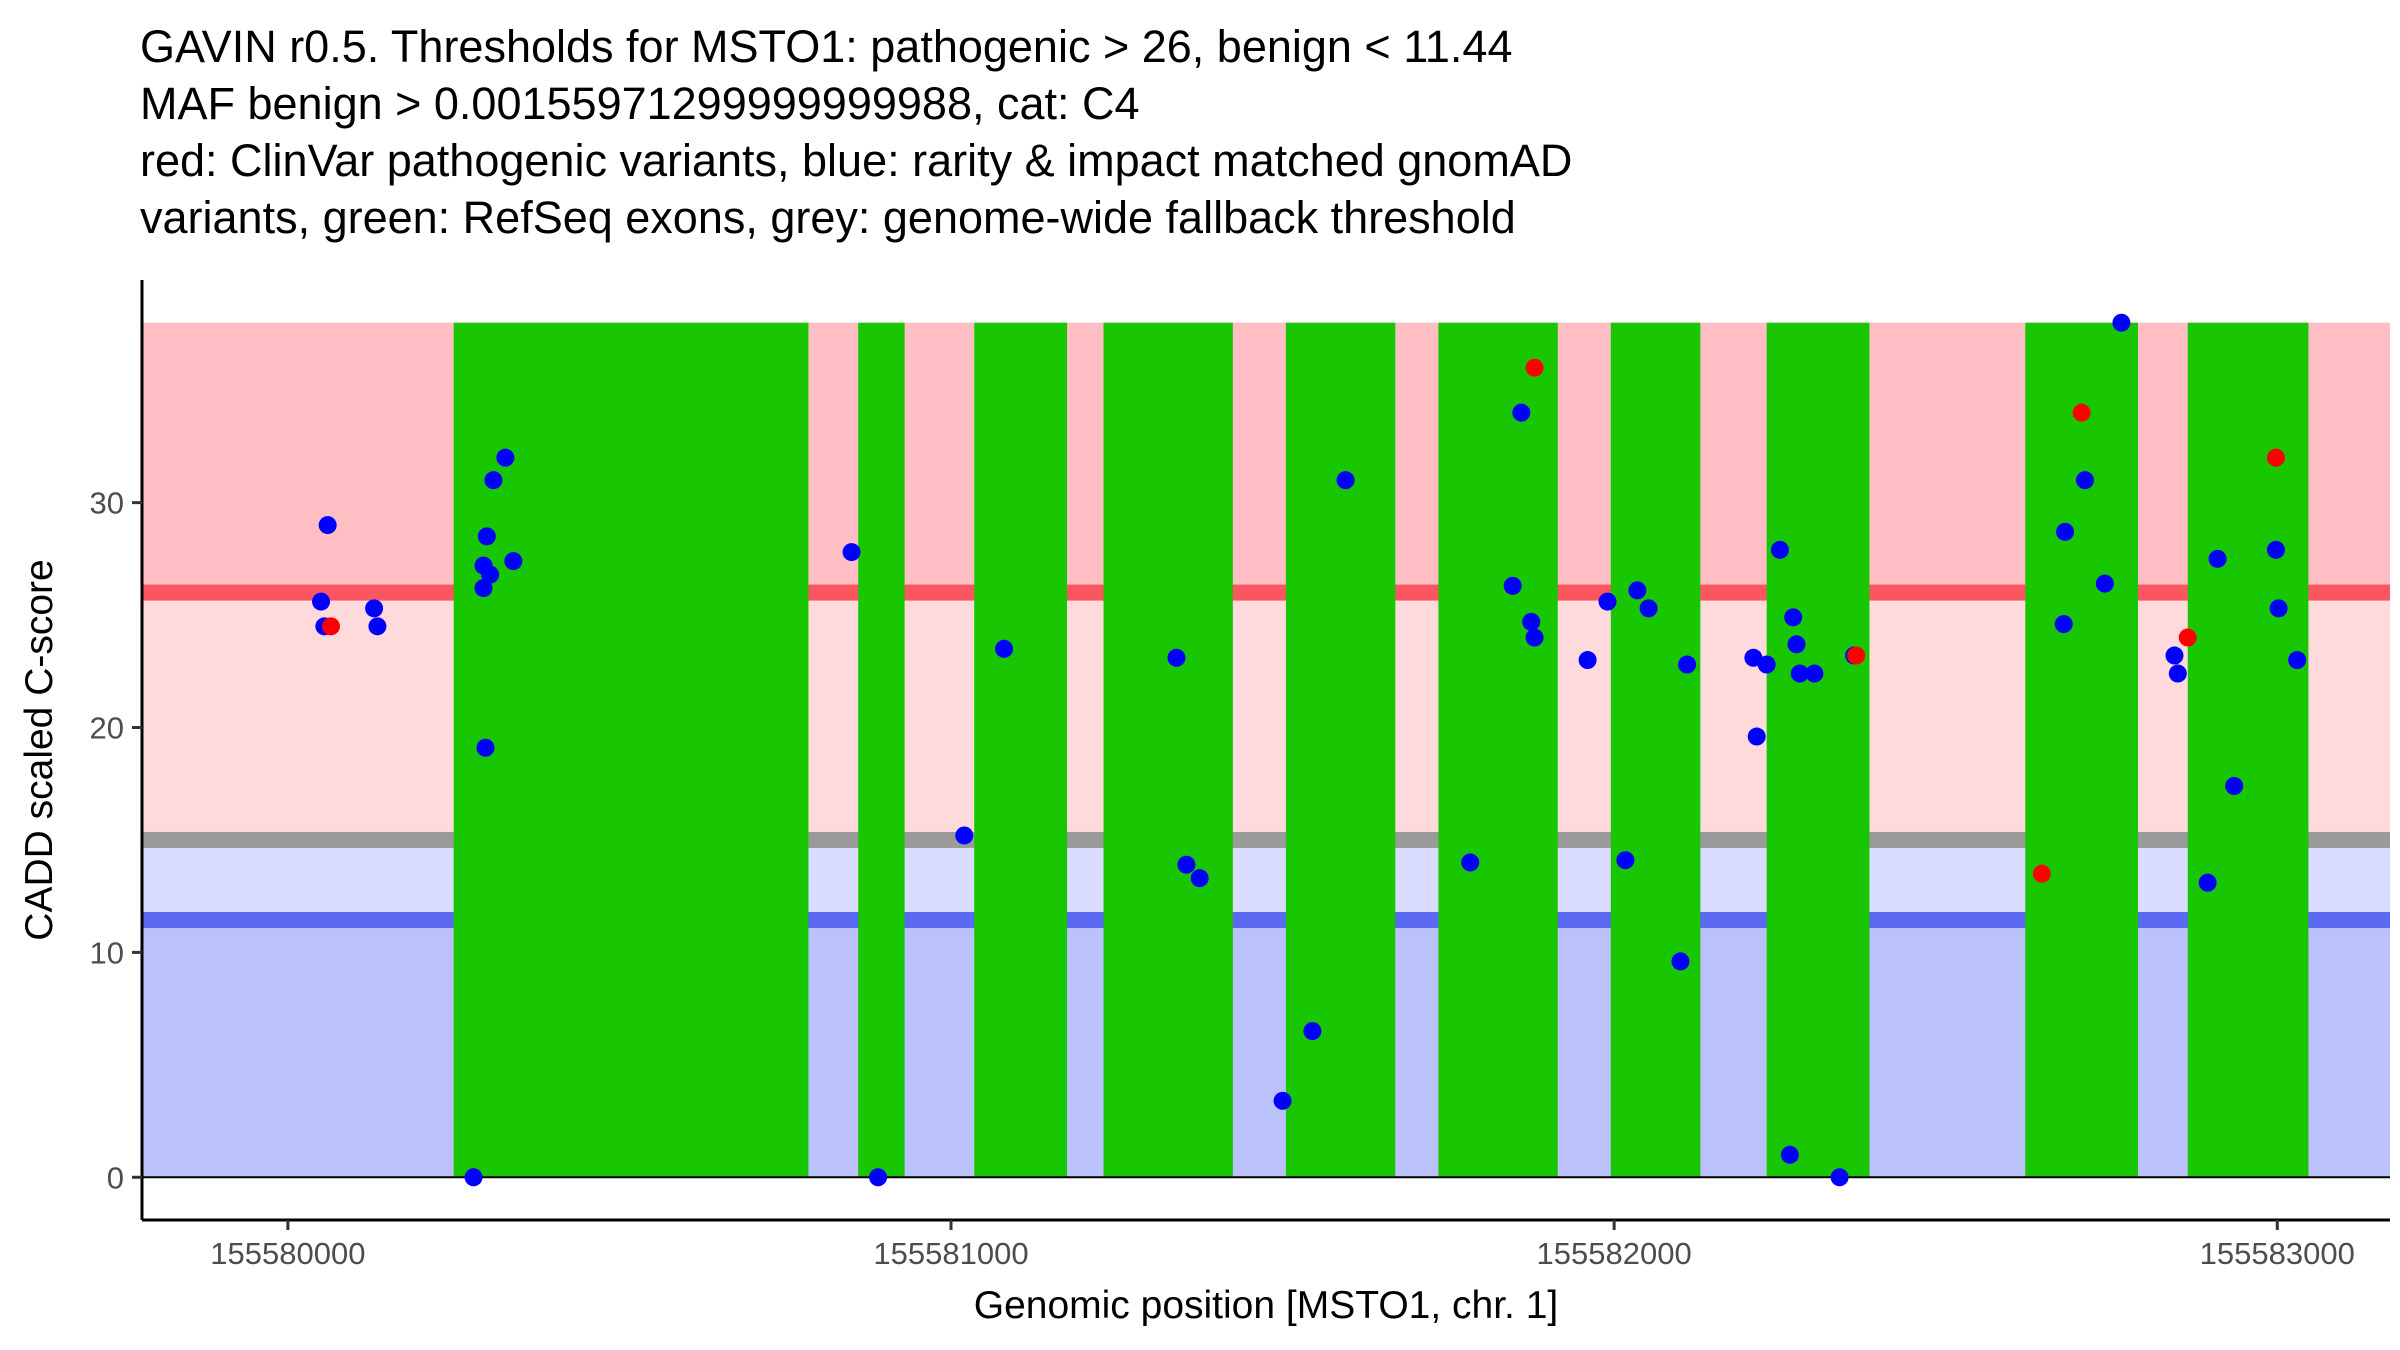 Image resolution: width=2400 pixels, height=1350 pixels. I want to click on x-tick-label: 155582000, so click(1614, 1253).